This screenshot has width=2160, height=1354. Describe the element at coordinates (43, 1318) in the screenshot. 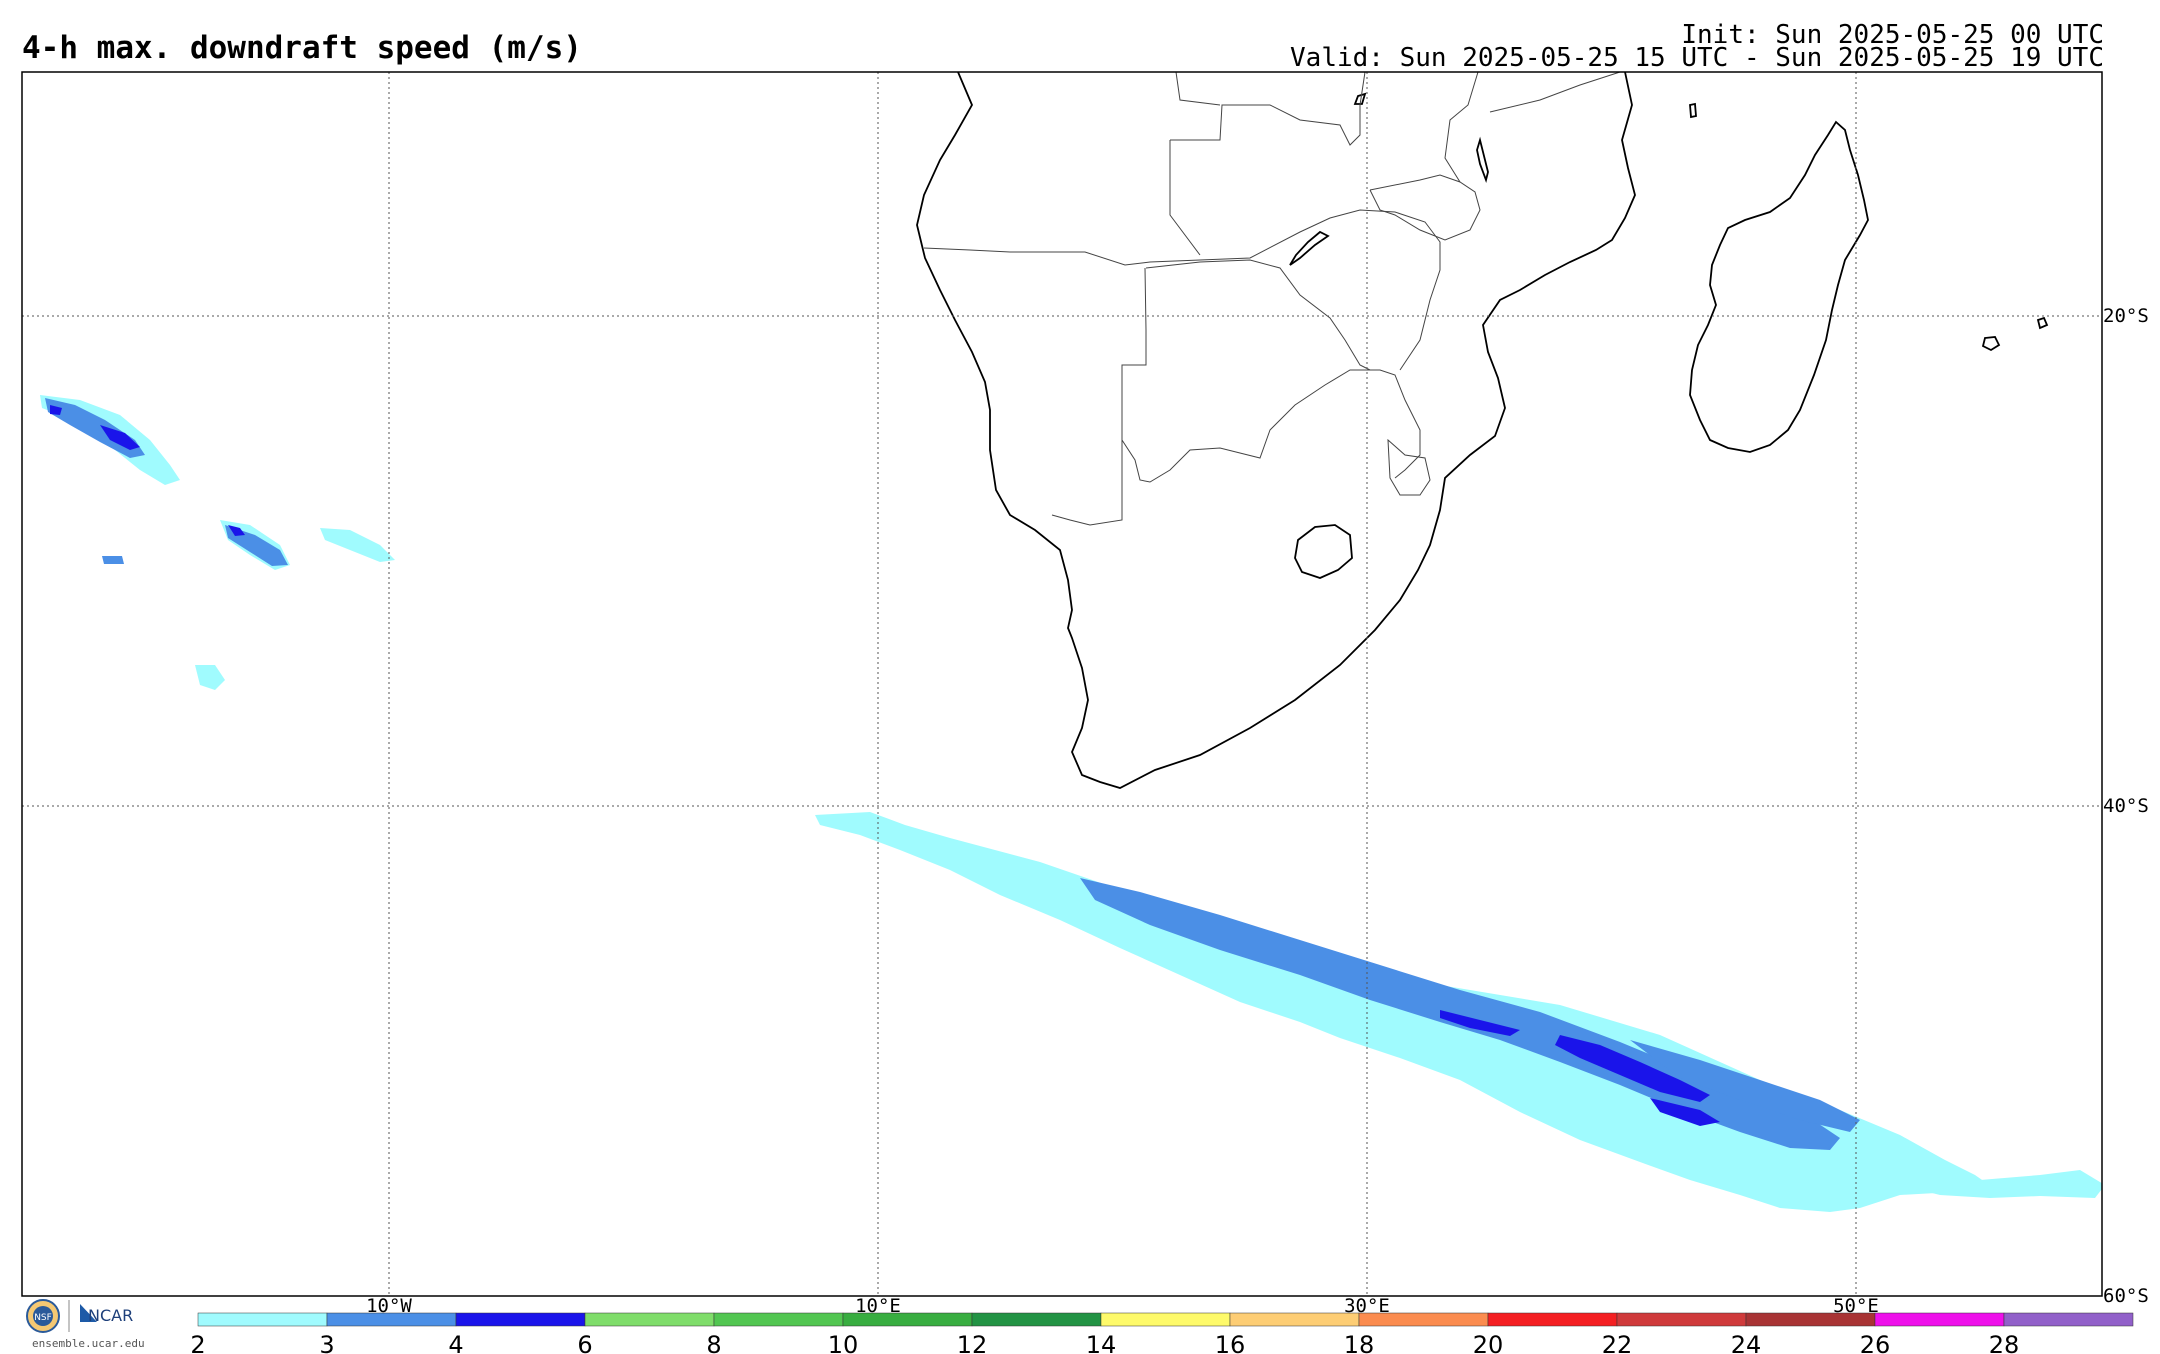

I see `svg-text: NSF` at that location.